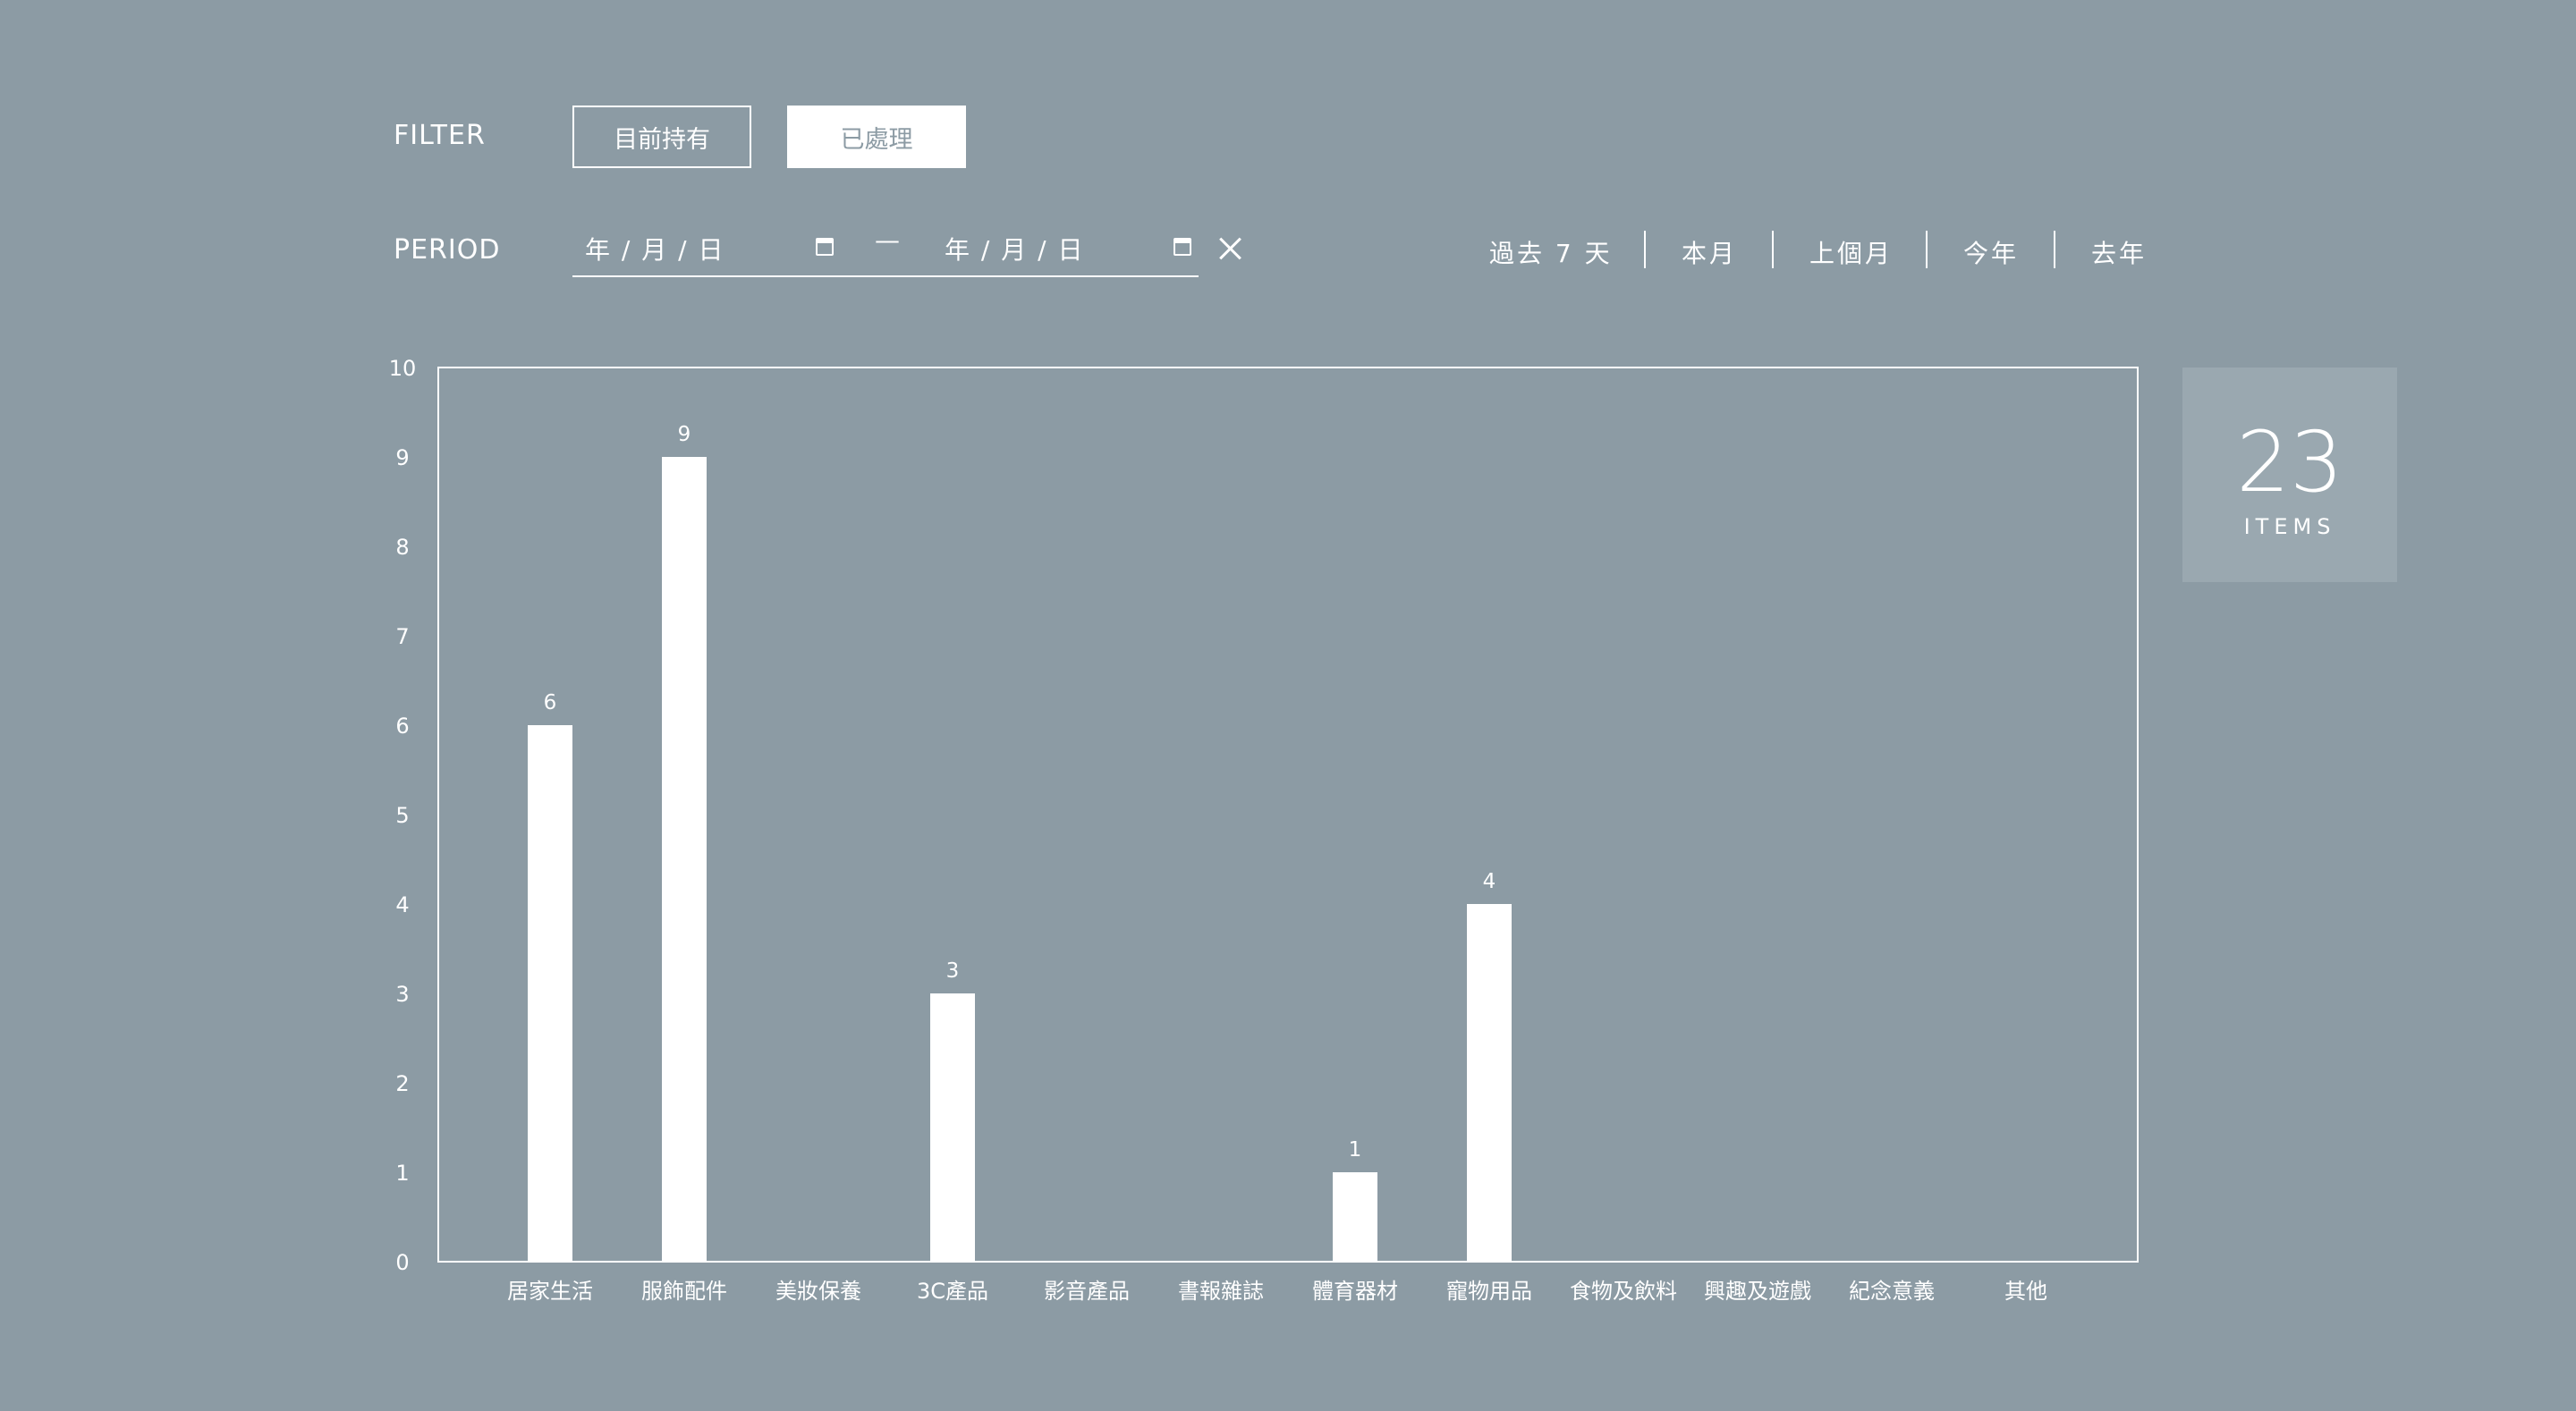  Describe the element at coordinates (402, 904) in the screenshot. I see `y-tick-label: 4` at that location.